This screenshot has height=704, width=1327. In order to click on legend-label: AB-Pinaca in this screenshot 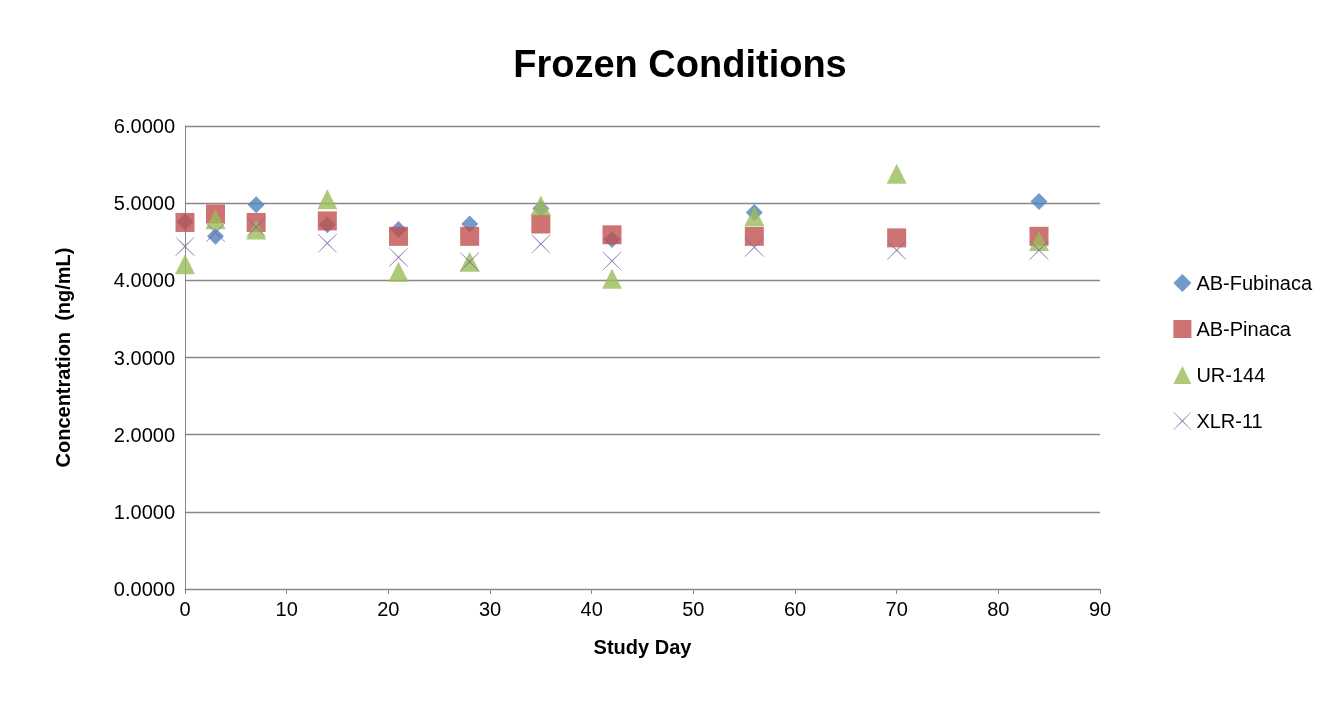, I will do `click(1244, 329)`.